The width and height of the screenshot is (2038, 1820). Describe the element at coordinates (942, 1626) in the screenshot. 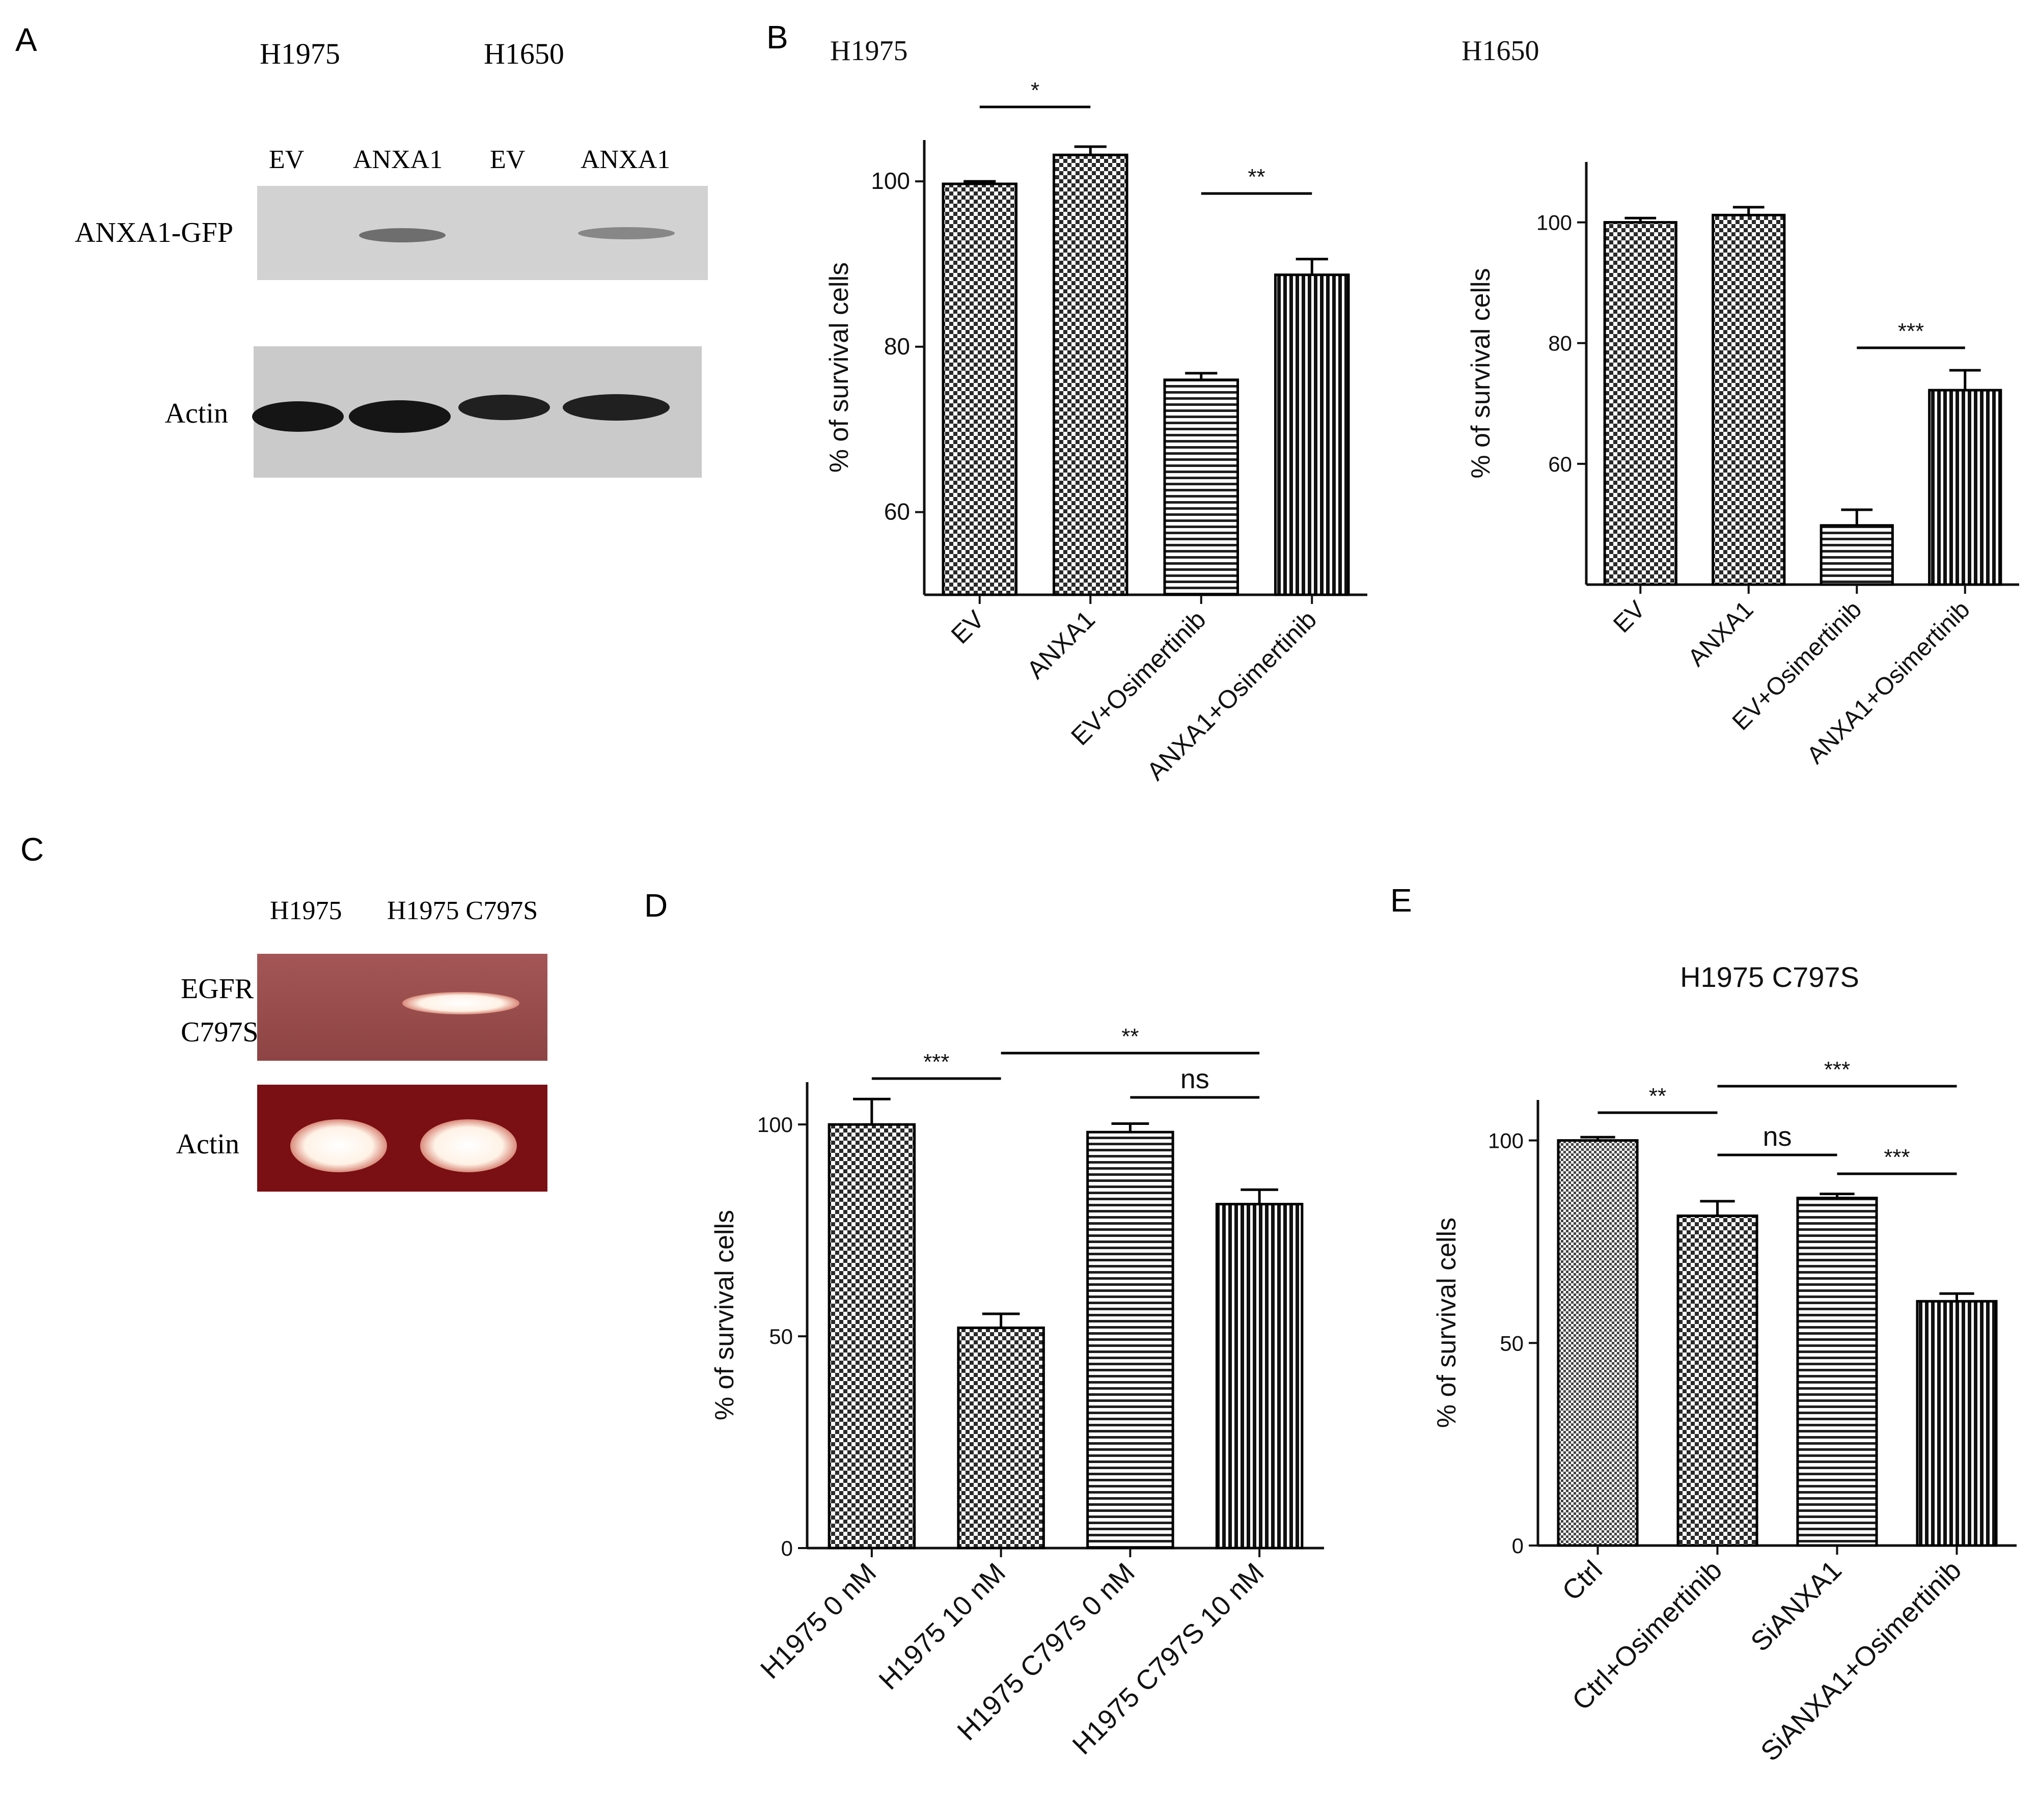

I see `x-tick-label: H1975 10 nM` at that location.